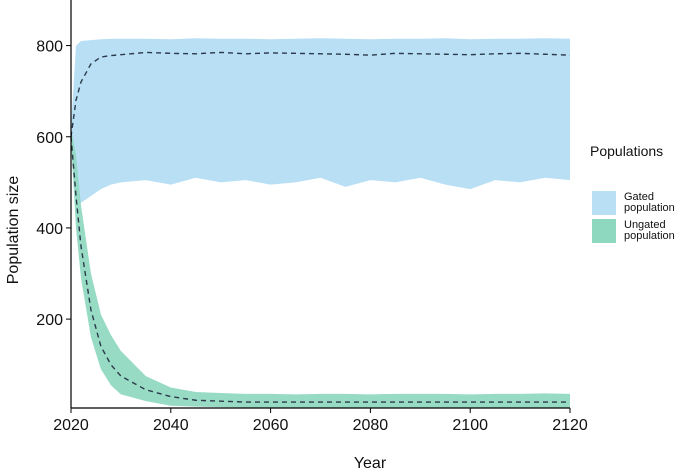 The height and width of the screenshot is (474, 685). Describe the element at coordinates (13, 230) in the screenshot. I see `y-axis-label: Population size` at that location.